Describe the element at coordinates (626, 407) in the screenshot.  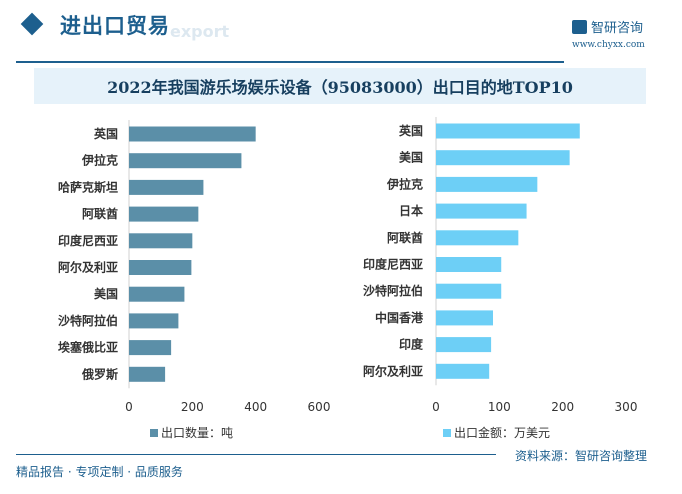
I see `x-tick-label: 300` at that location.